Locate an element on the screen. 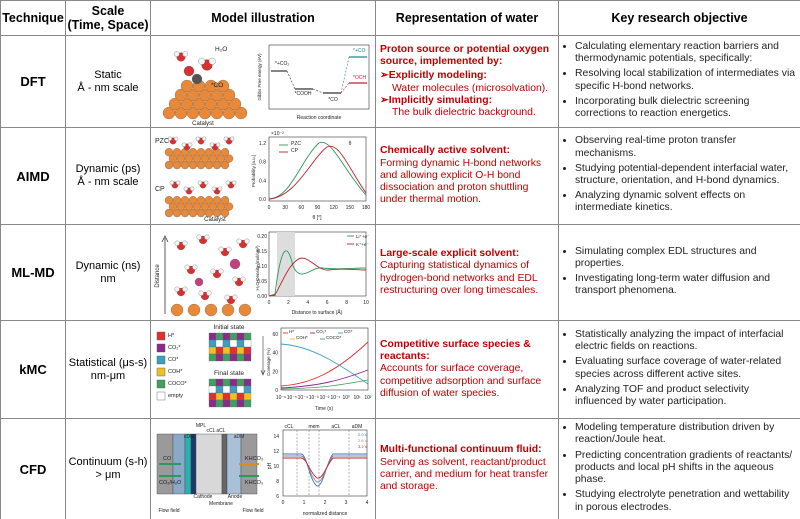 This screenshot has height=519, width=800. illustration-label: 10⁻⁵ is located at coordinates (292, 398).